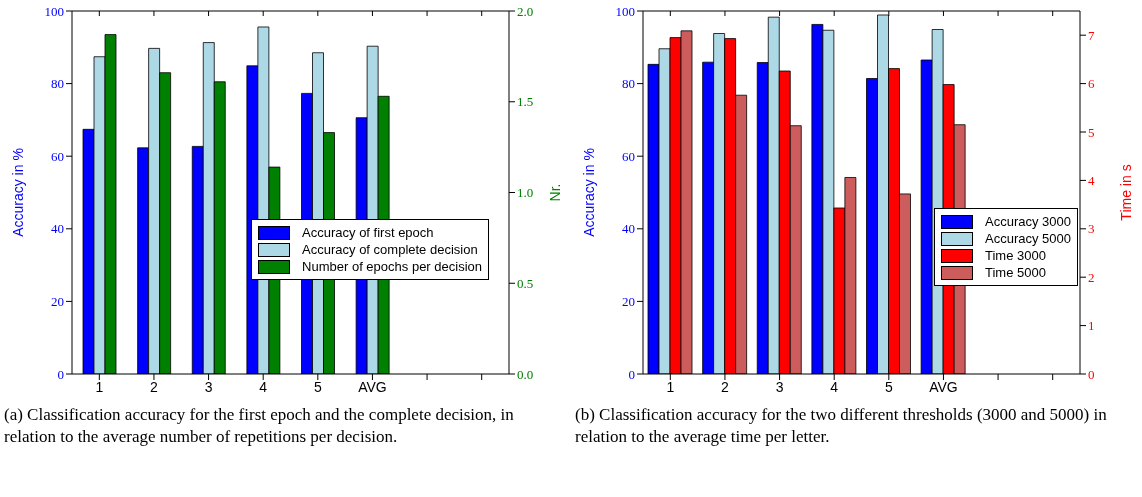 Image resolution: width=1142 pixels, height=497 pixels. What do you see at coordinates (390, 249) in the screenshot?
I see `legend-label: Accuracy of complete decision` at bounding box center [390, 249].